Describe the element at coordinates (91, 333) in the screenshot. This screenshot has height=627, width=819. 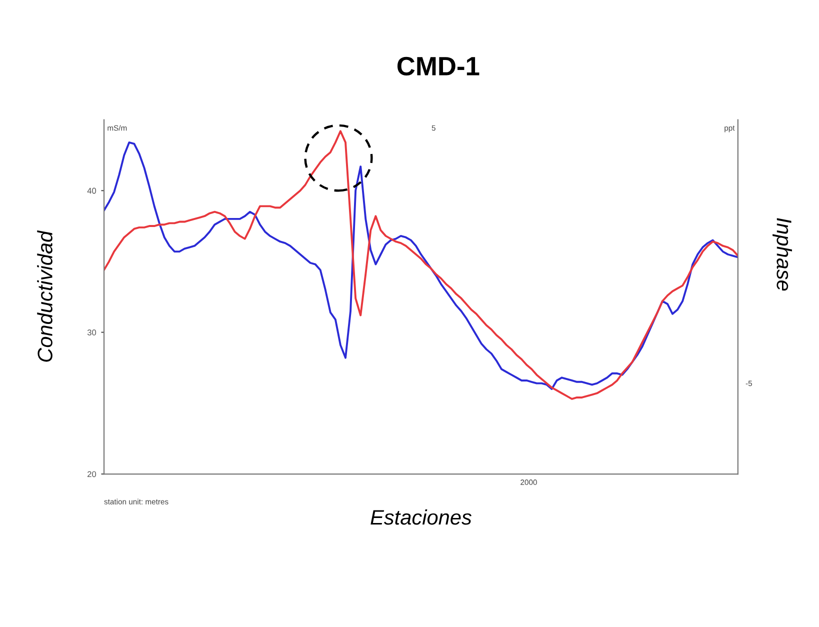
I see `y-tick-label: 30` at that location.